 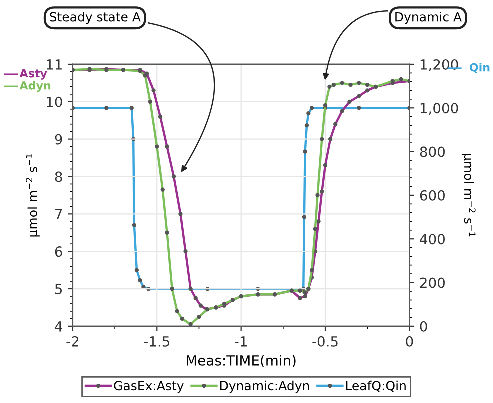 What do you see at coordinates (54, 65) in the screenshot?
I see `y-tick-label: 11` at bounding box center [54, 65].